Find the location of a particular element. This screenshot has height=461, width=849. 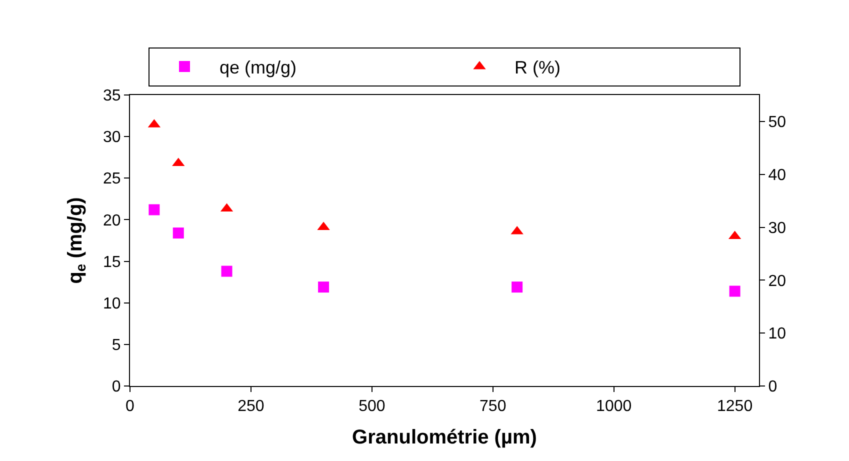

x-tick-label: 500 is located at coordinates (372, 407).